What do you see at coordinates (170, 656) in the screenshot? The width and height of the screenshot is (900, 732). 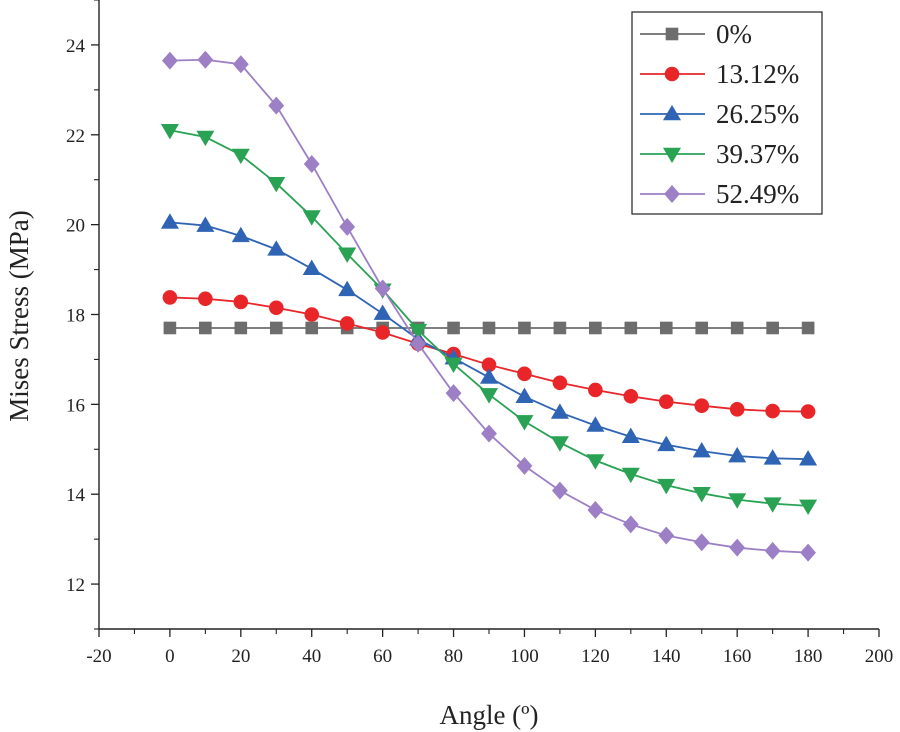 I see `x-tick-label: 0` at bounding box center [170, 656].